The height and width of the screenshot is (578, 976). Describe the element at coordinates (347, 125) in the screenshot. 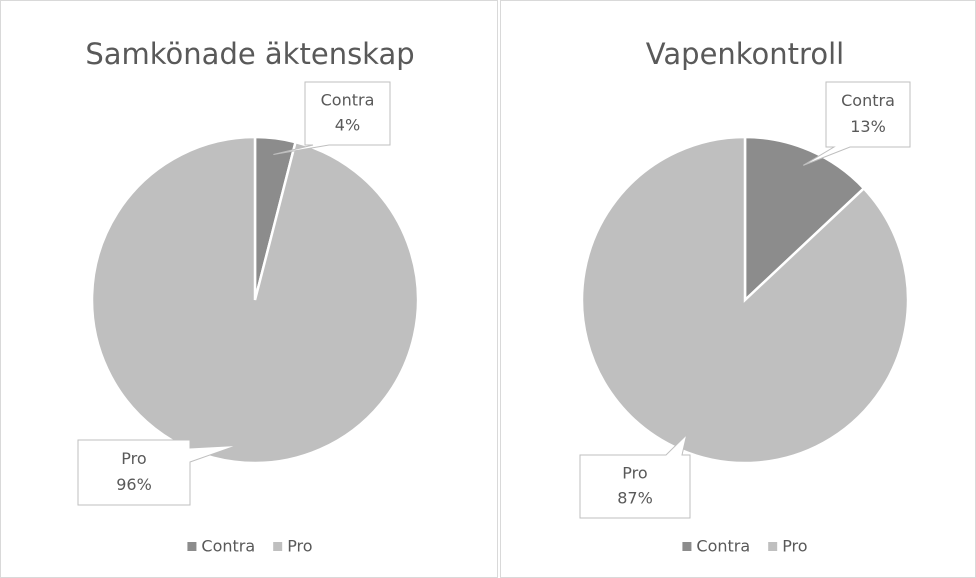

I see `data-label: 4%` at that location.